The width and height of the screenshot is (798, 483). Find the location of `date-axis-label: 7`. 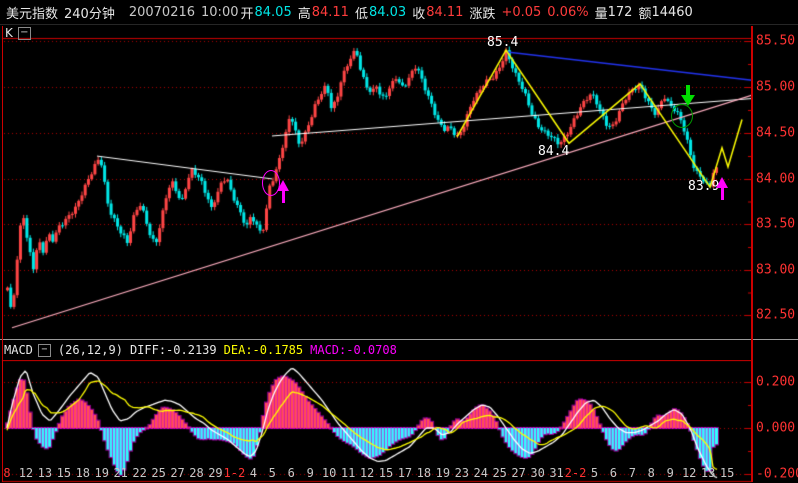

date-axis-label: 7 is located at coordinates (632, 473).